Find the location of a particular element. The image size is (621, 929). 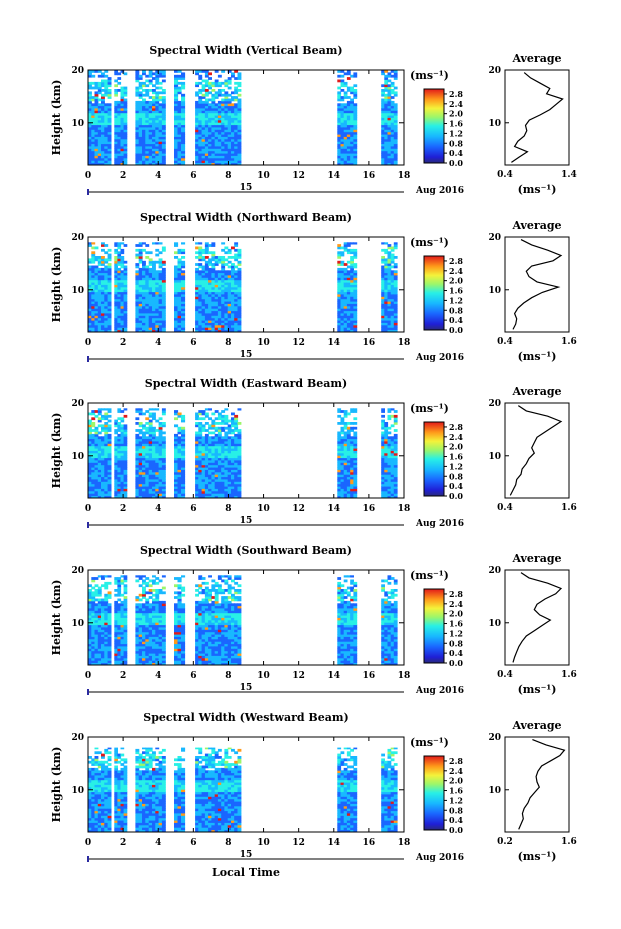

x-tick-label: 4 is located at coordinates (158, 343).